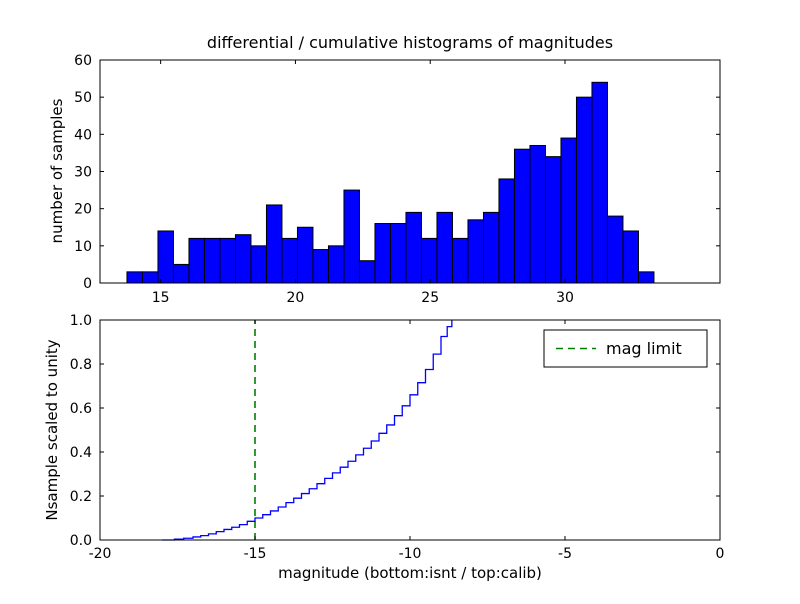 The height and width of the screenshot is (604, 800). I want to click on x-tick-label: 20, so click(296, 298).